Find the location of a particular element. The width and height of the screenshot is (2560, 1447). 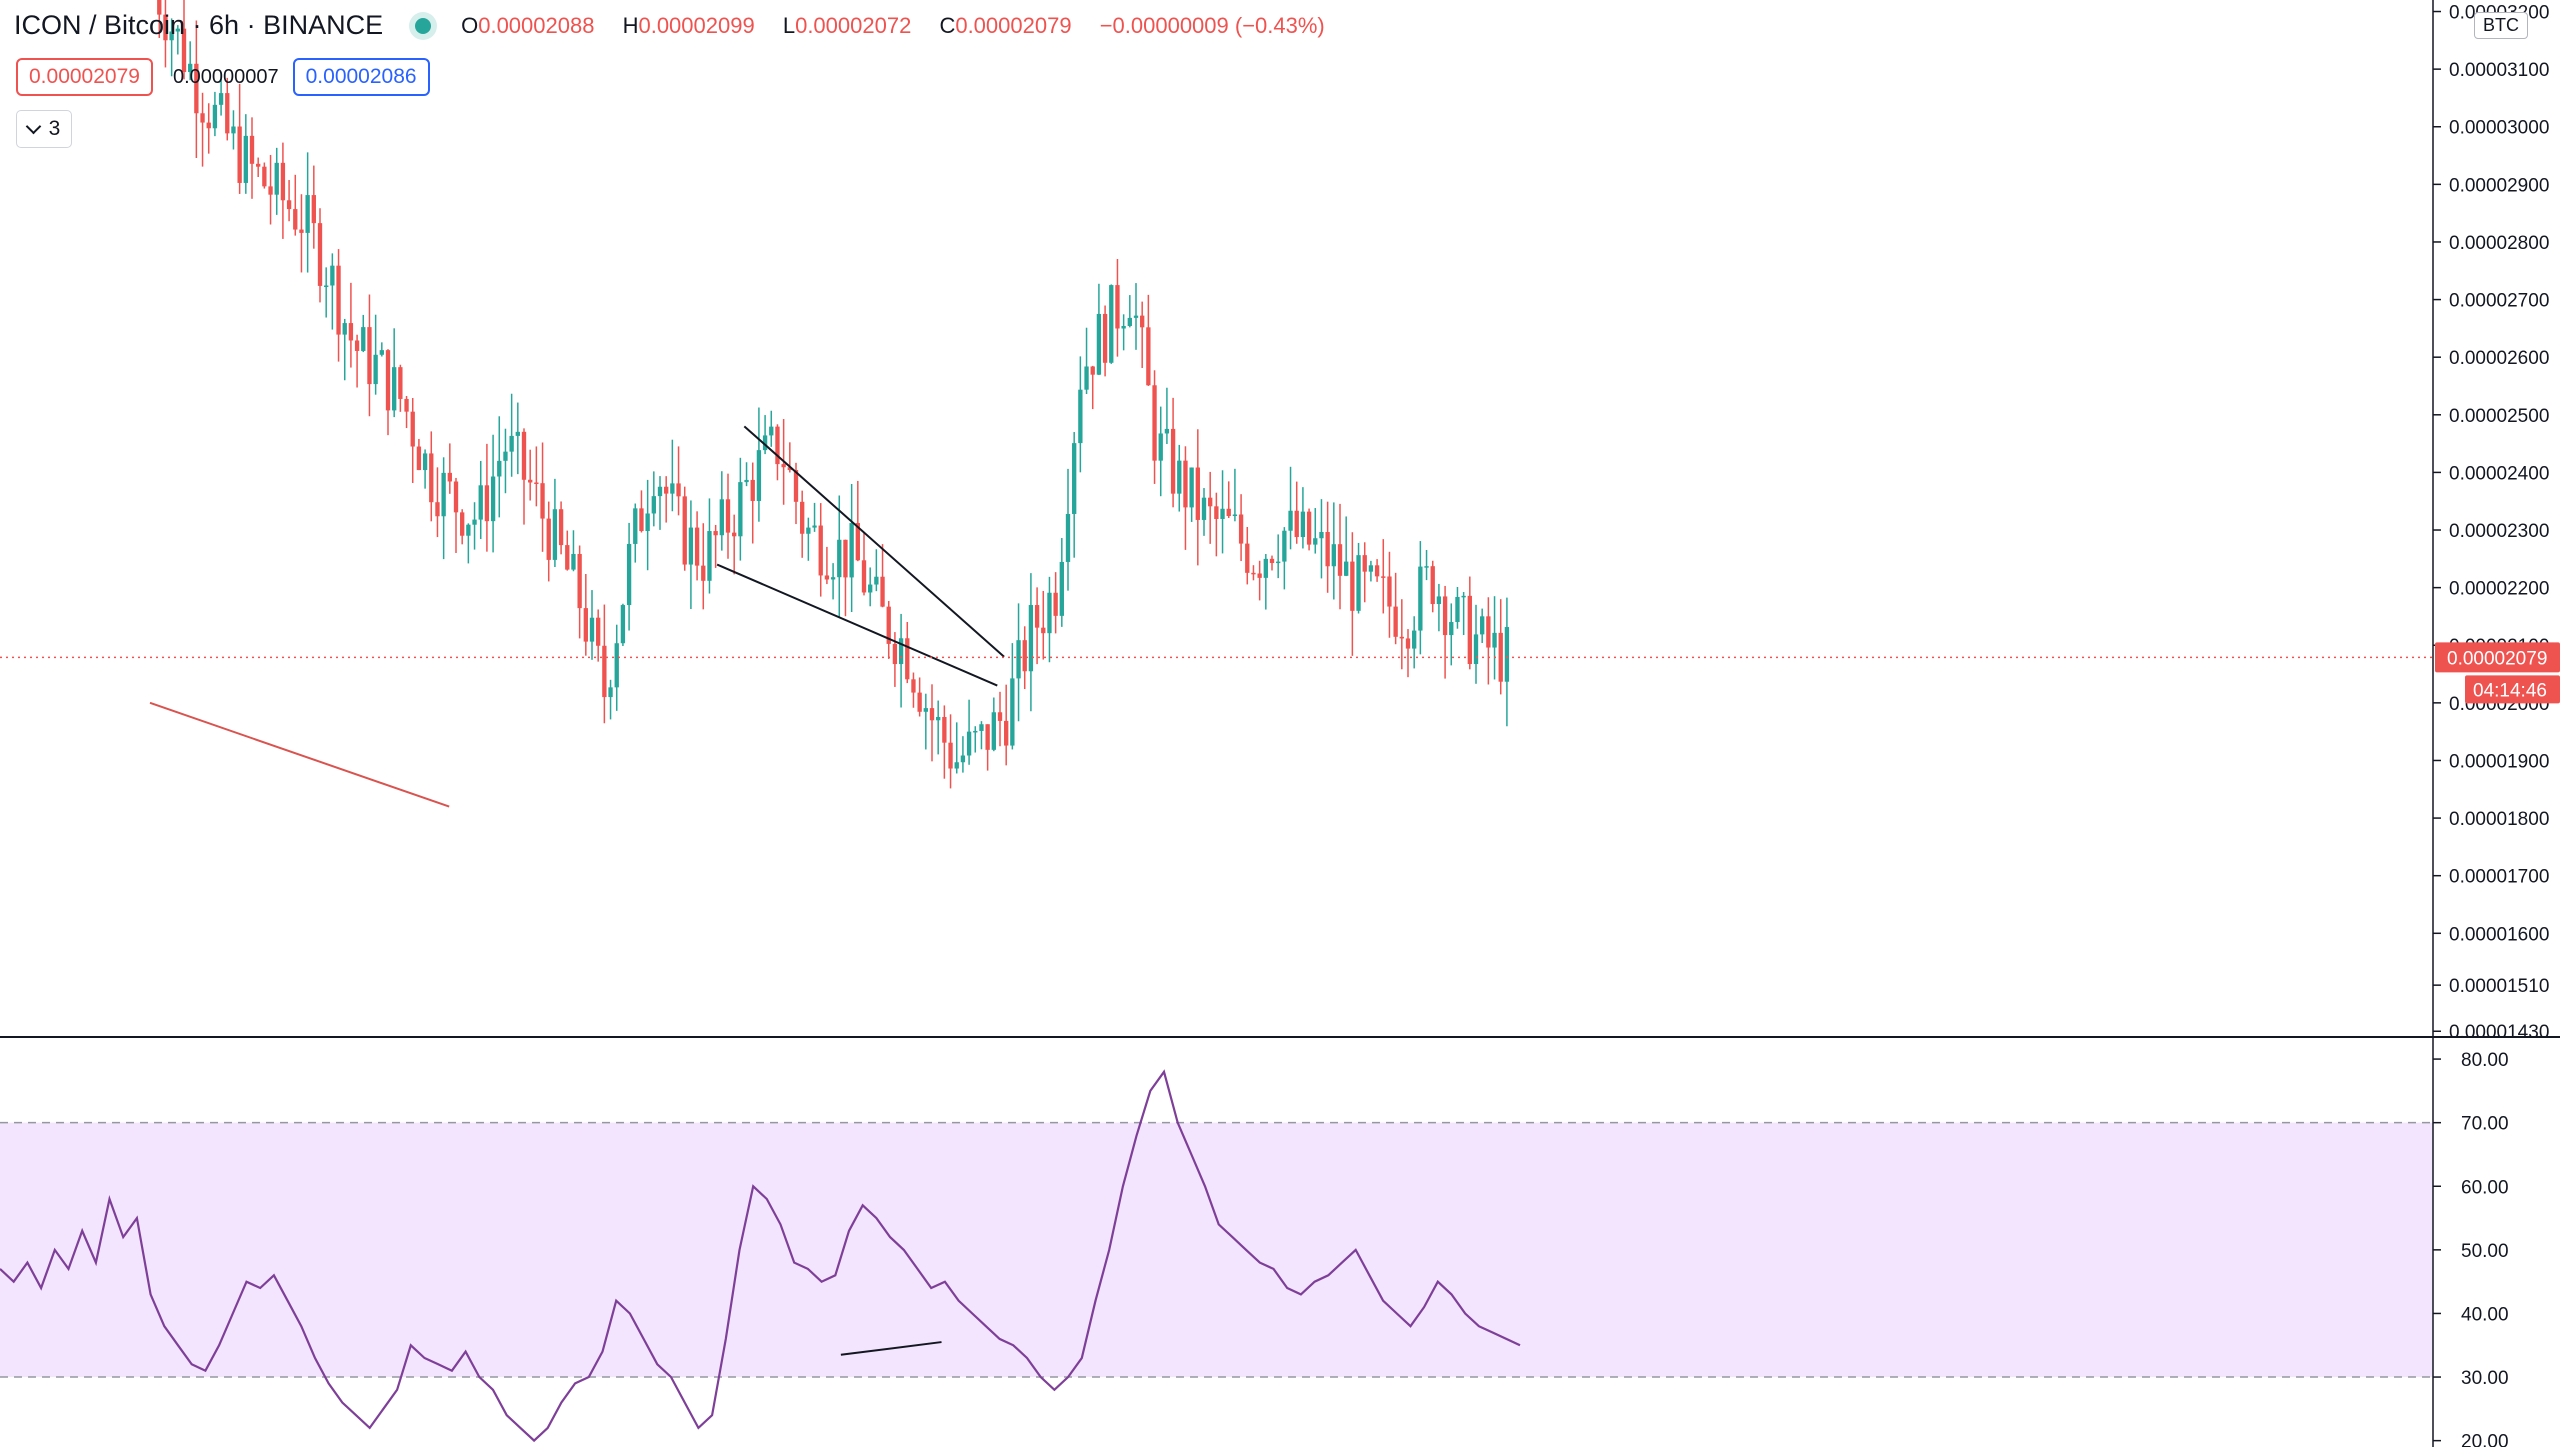

rsi-tick-label: 60.00 is located at coordinates (2485, 1187).